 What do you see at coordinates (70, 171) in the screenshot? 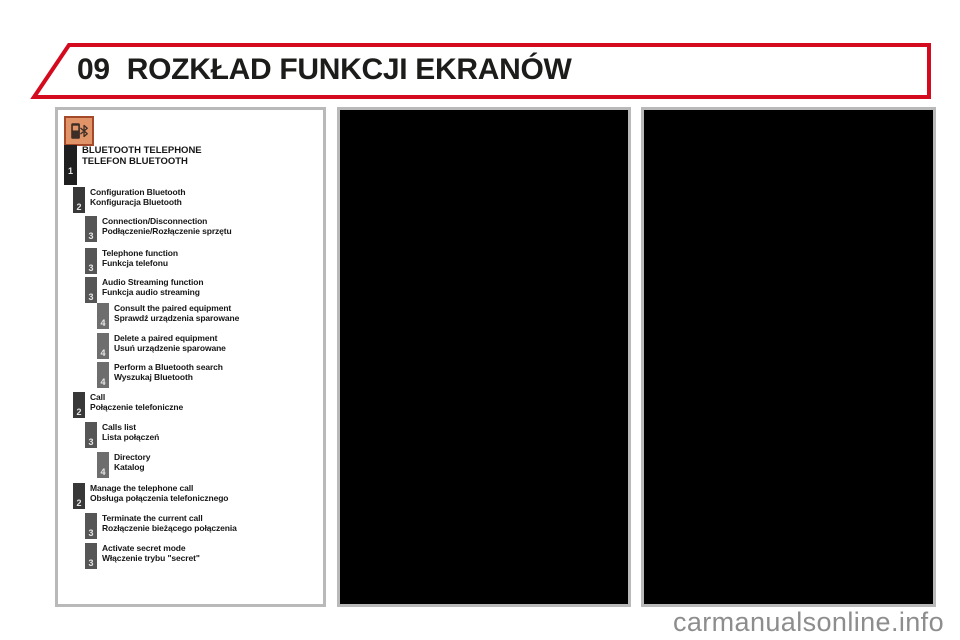
I see `level-number: 1` at bounding box center [70, 171].